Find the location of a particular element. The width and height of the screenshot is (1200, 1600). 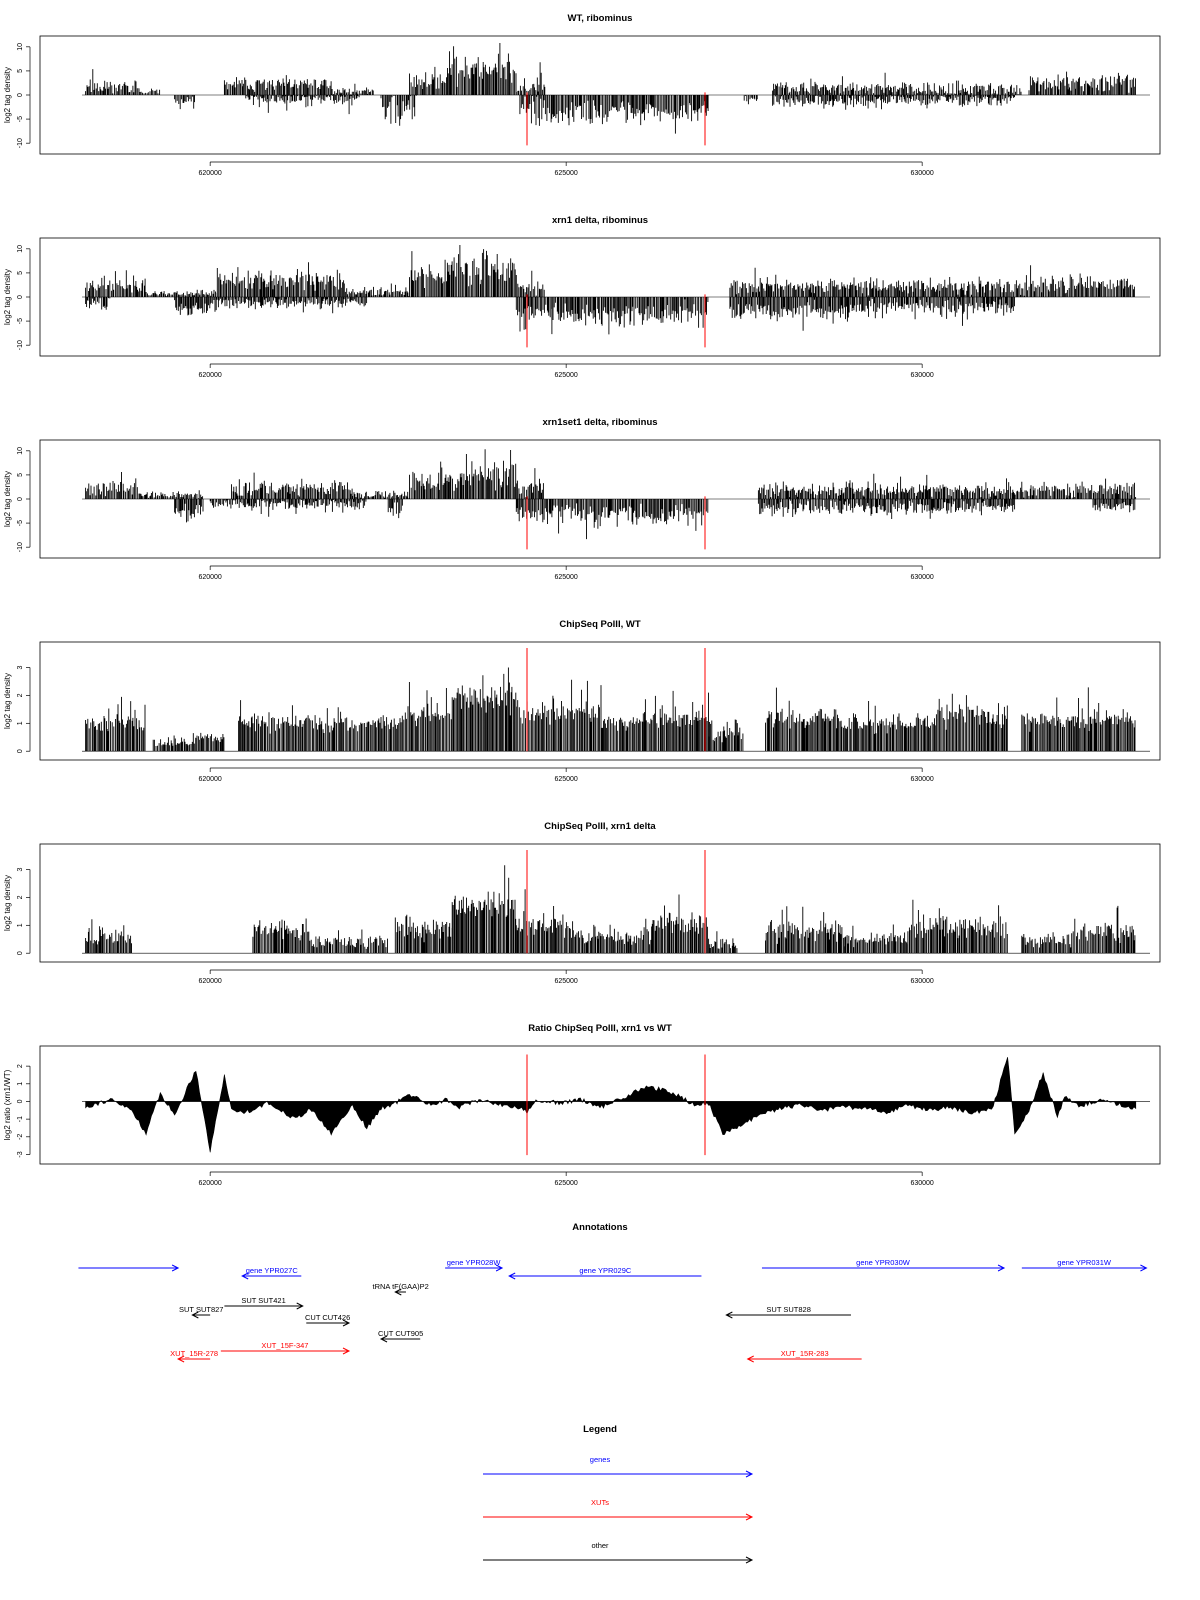

annotation-cut-cut426: CUT CUT426 is located at coordinates (328, 1320).